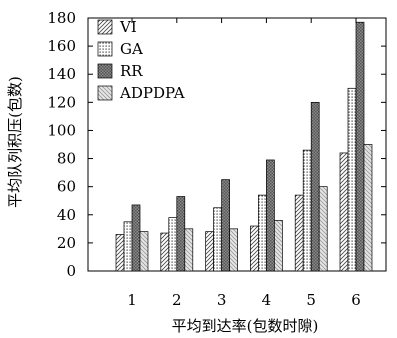  Describe the element at coordinates (141, 60) in the screenshot. I see `legend: VI GA RR ADPDPA` at that location.